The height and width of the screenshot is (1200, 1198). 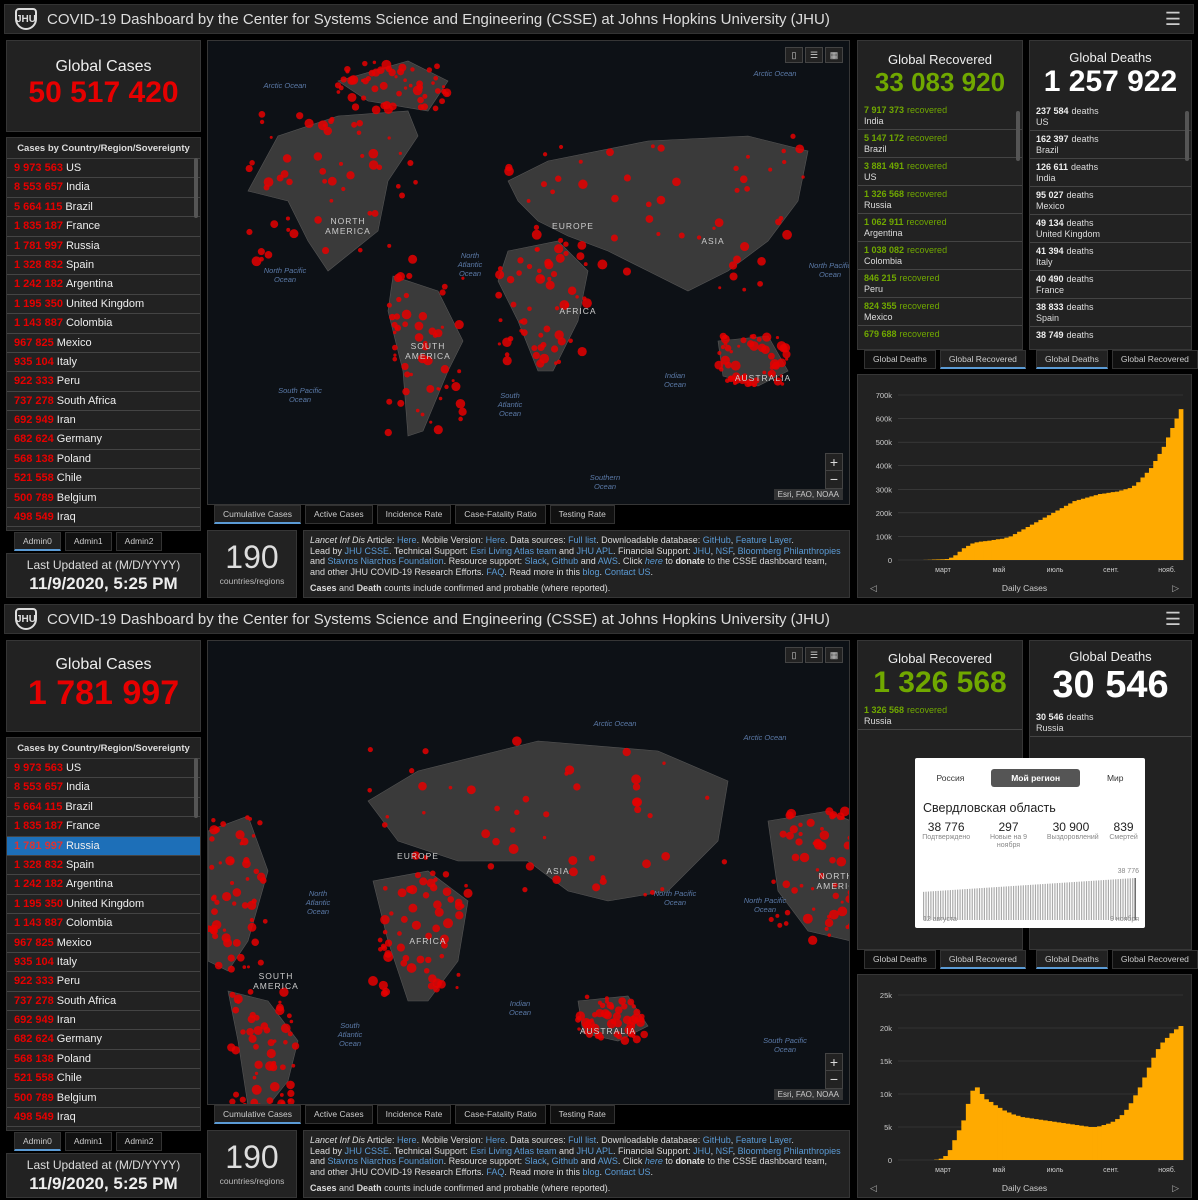 What do you see at coordinates (495, 1140) in the screenshot?
I see `info-link-here2: Here` at bounding box center [495, 1140].